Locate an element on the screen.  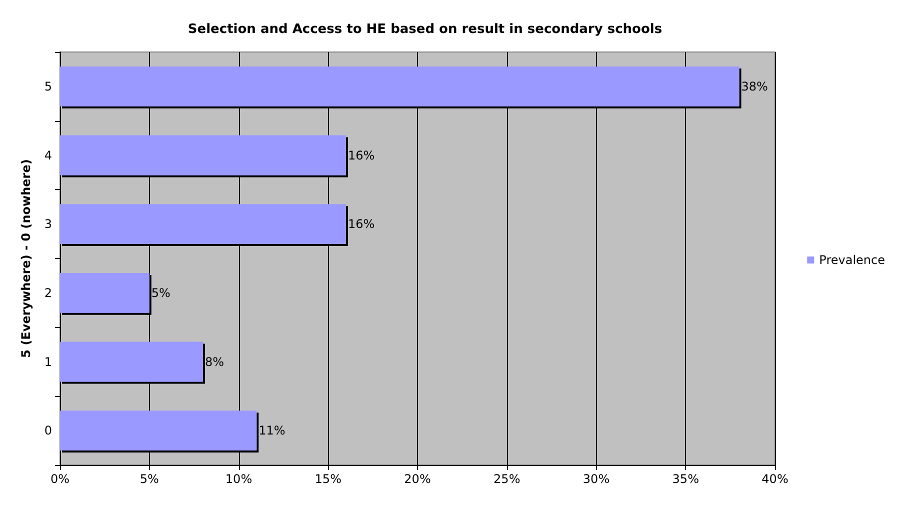
y-tick-label: 0 is located at coordinates (48, 431).